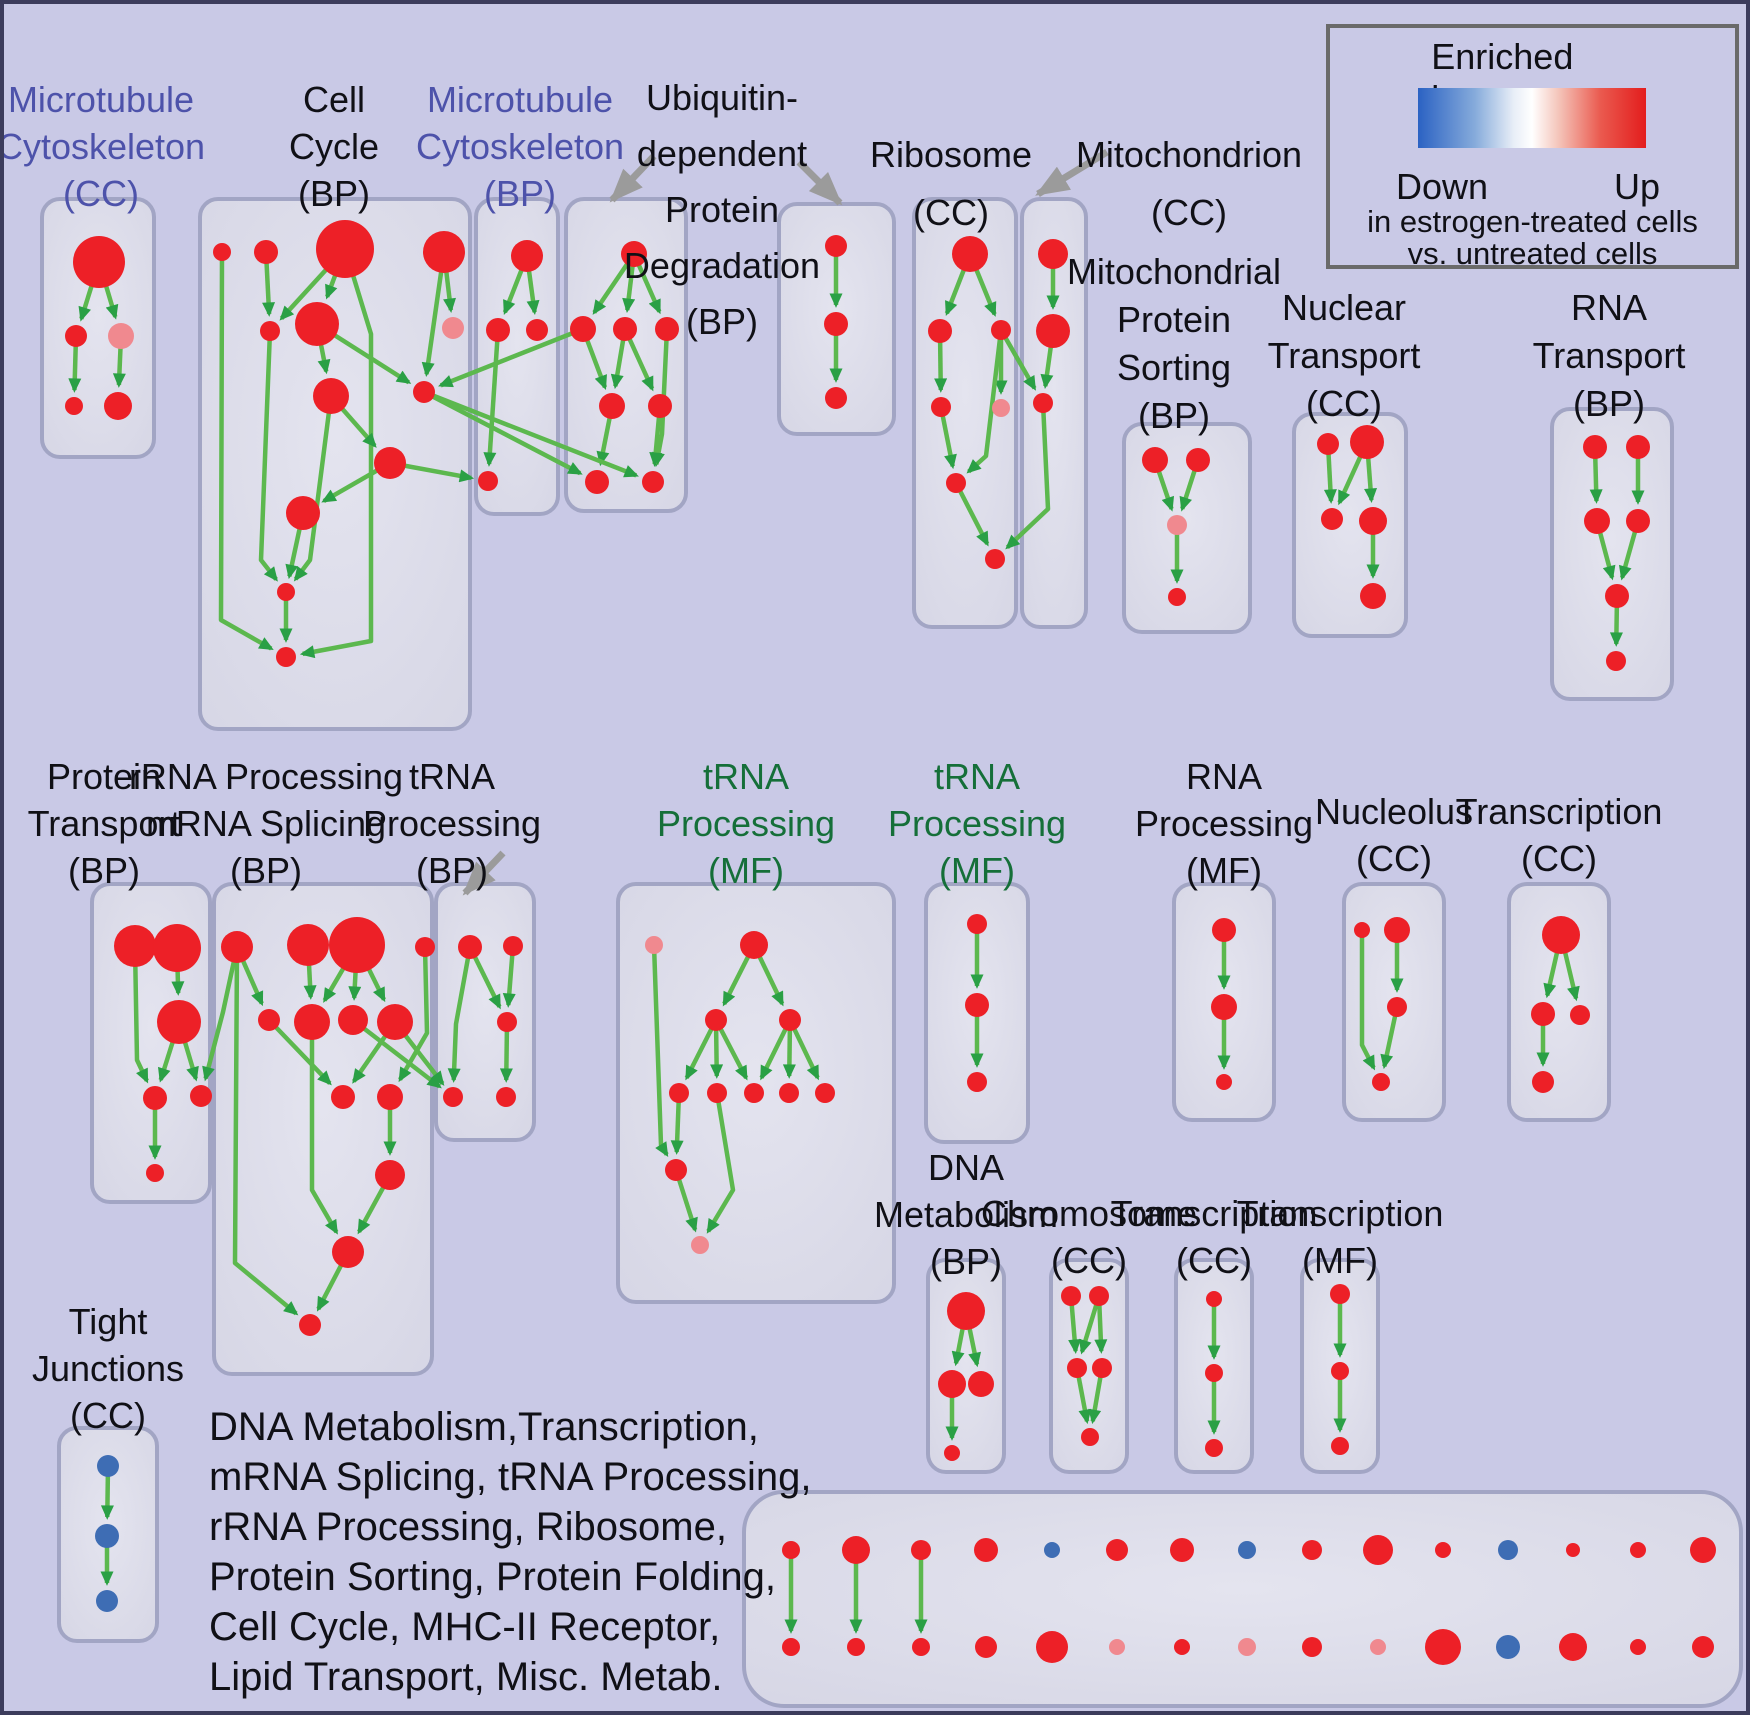  I want to click on cluster-box-chromosome, so click(1089, 1366).